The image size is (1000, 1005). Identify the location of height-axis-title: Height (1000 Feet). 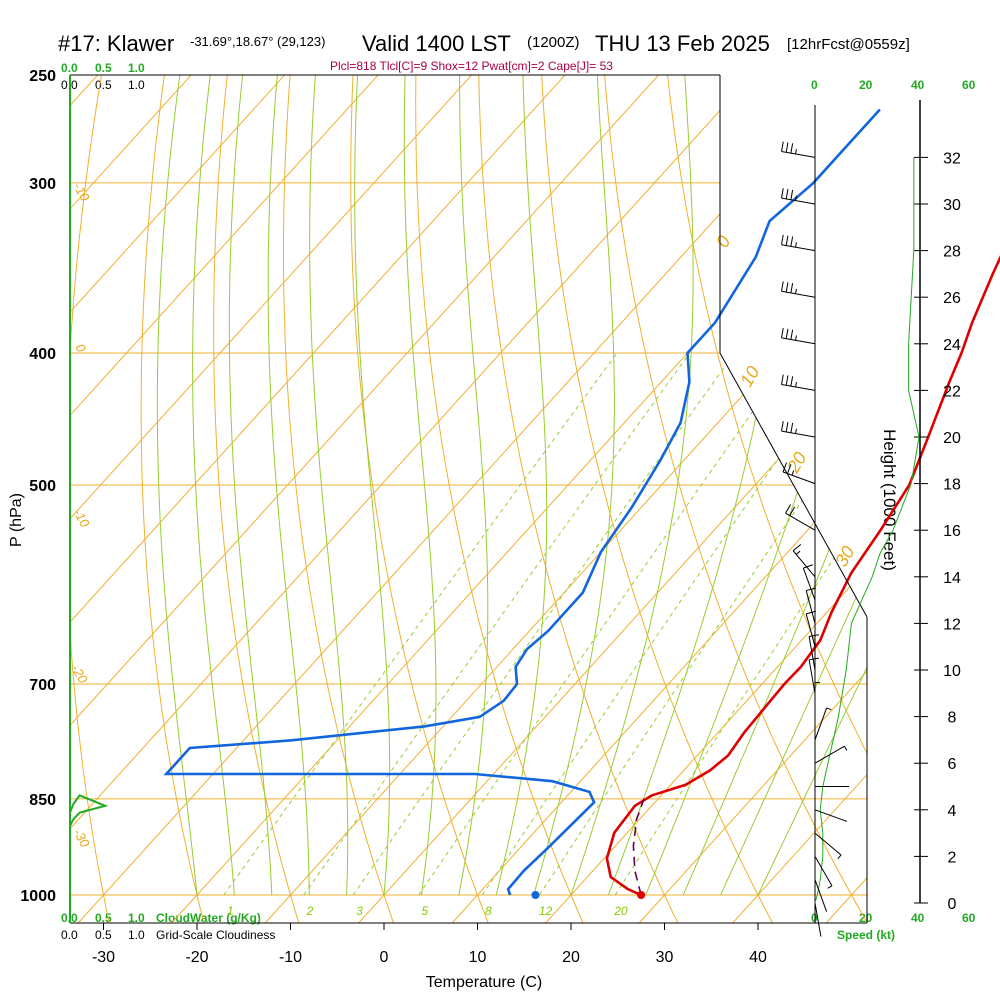
(889, 500).